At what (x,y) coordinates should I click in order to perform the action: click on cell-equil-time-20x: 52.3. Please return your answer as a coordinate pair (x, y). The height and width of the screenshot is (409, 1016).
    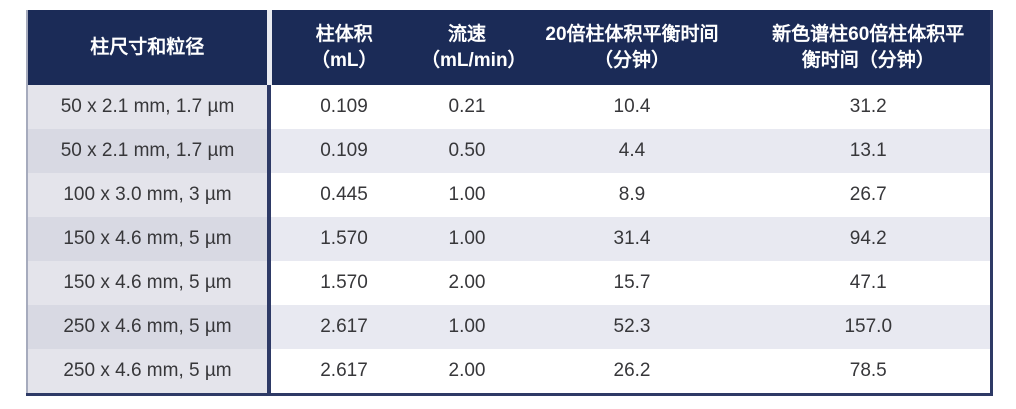
    Looking at the image, I should click on (632, 327).